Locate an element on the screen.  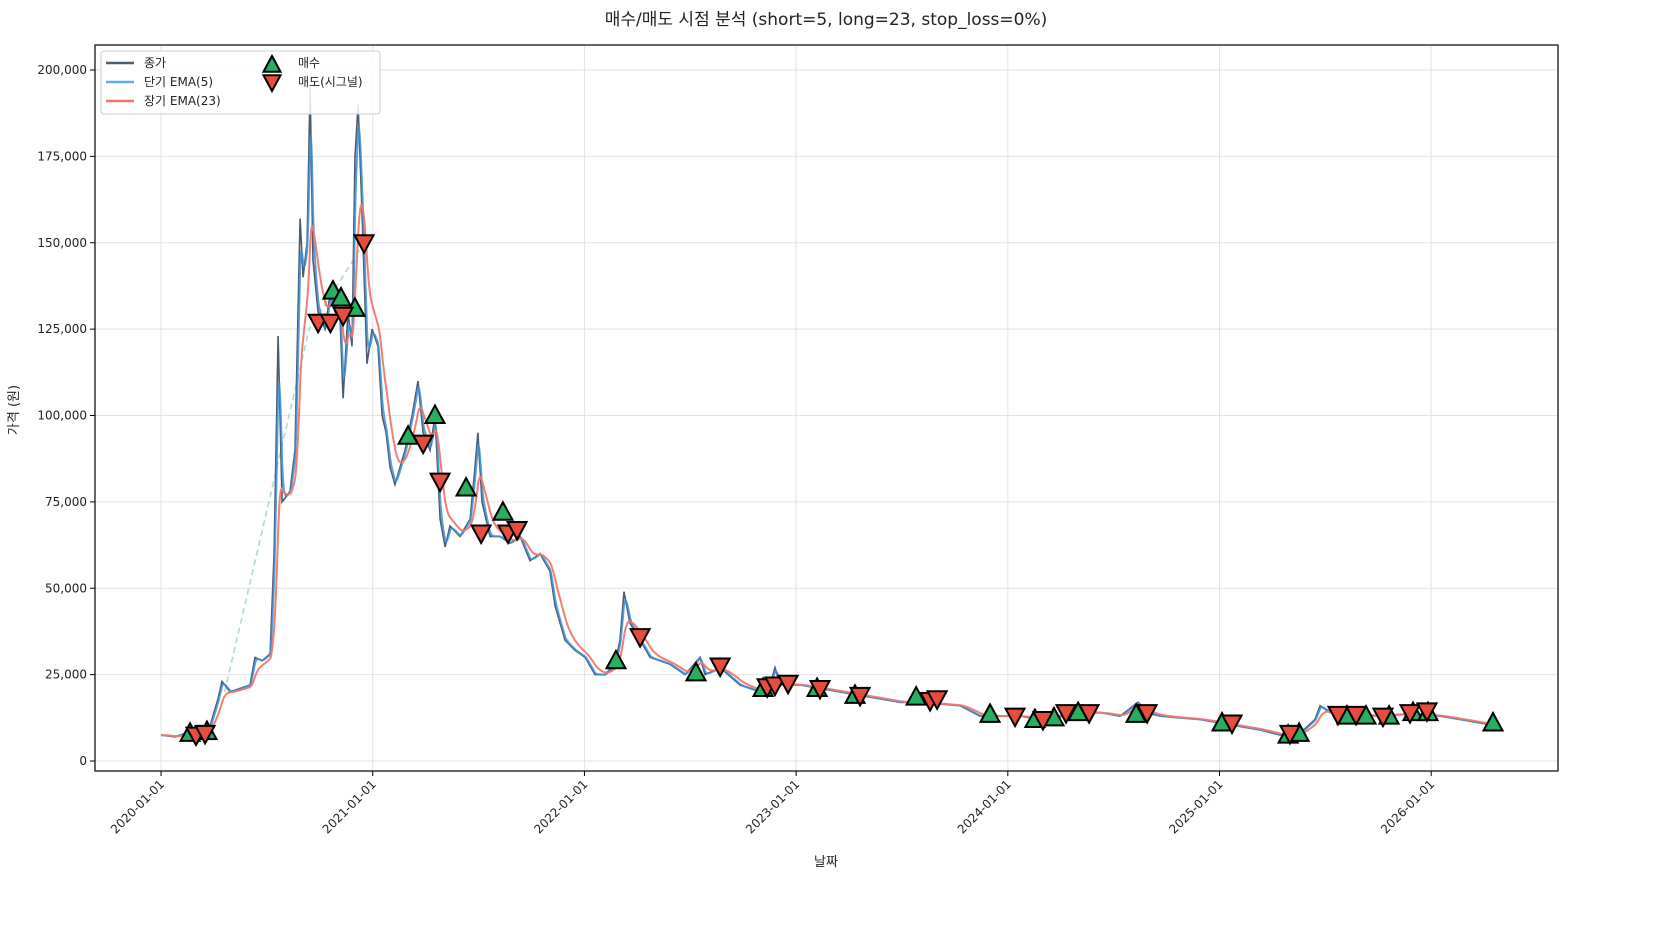
y-tick-label: 125,000 is located at coordinates (62, 329).